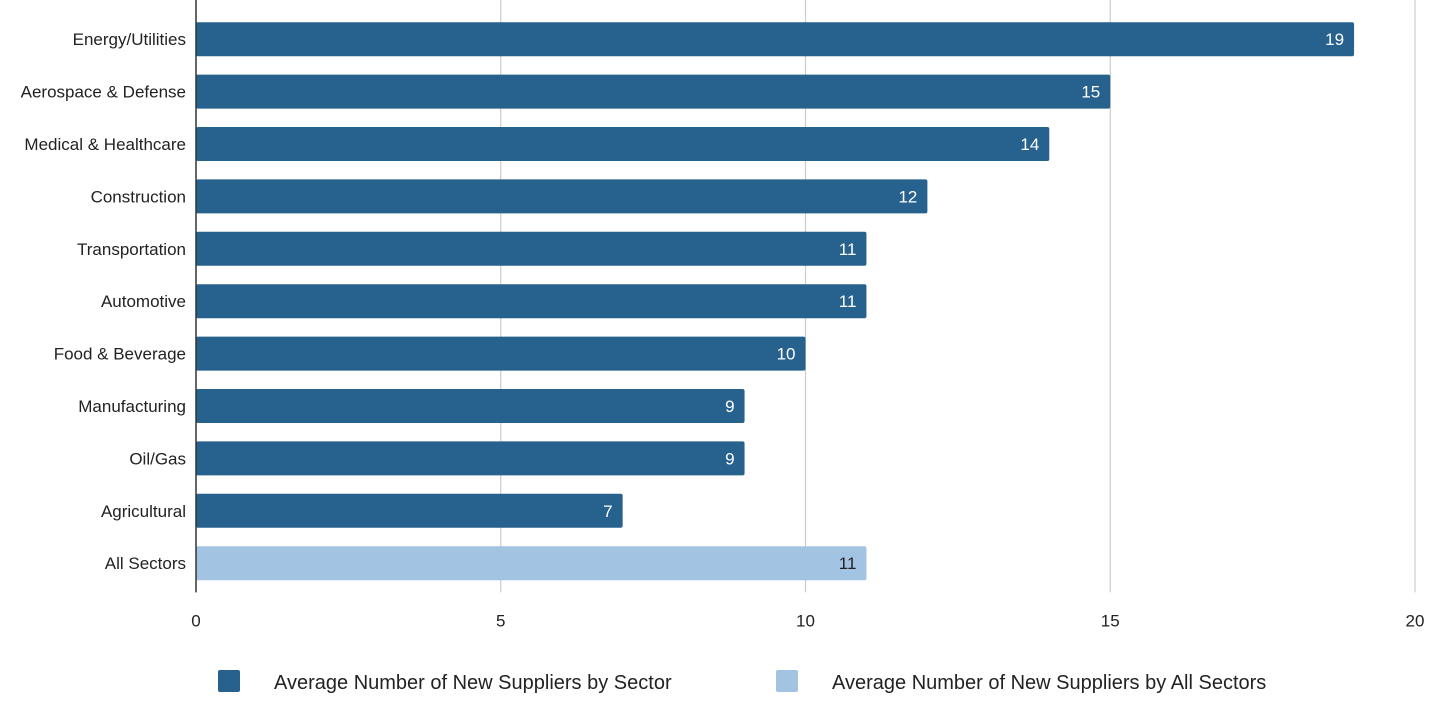 This screenshot has height=701, width=1430. What do you see at coordinates (143, 511) in the screenshot?
I see `category-label: Agricultural` at bounding box center [143, 511].